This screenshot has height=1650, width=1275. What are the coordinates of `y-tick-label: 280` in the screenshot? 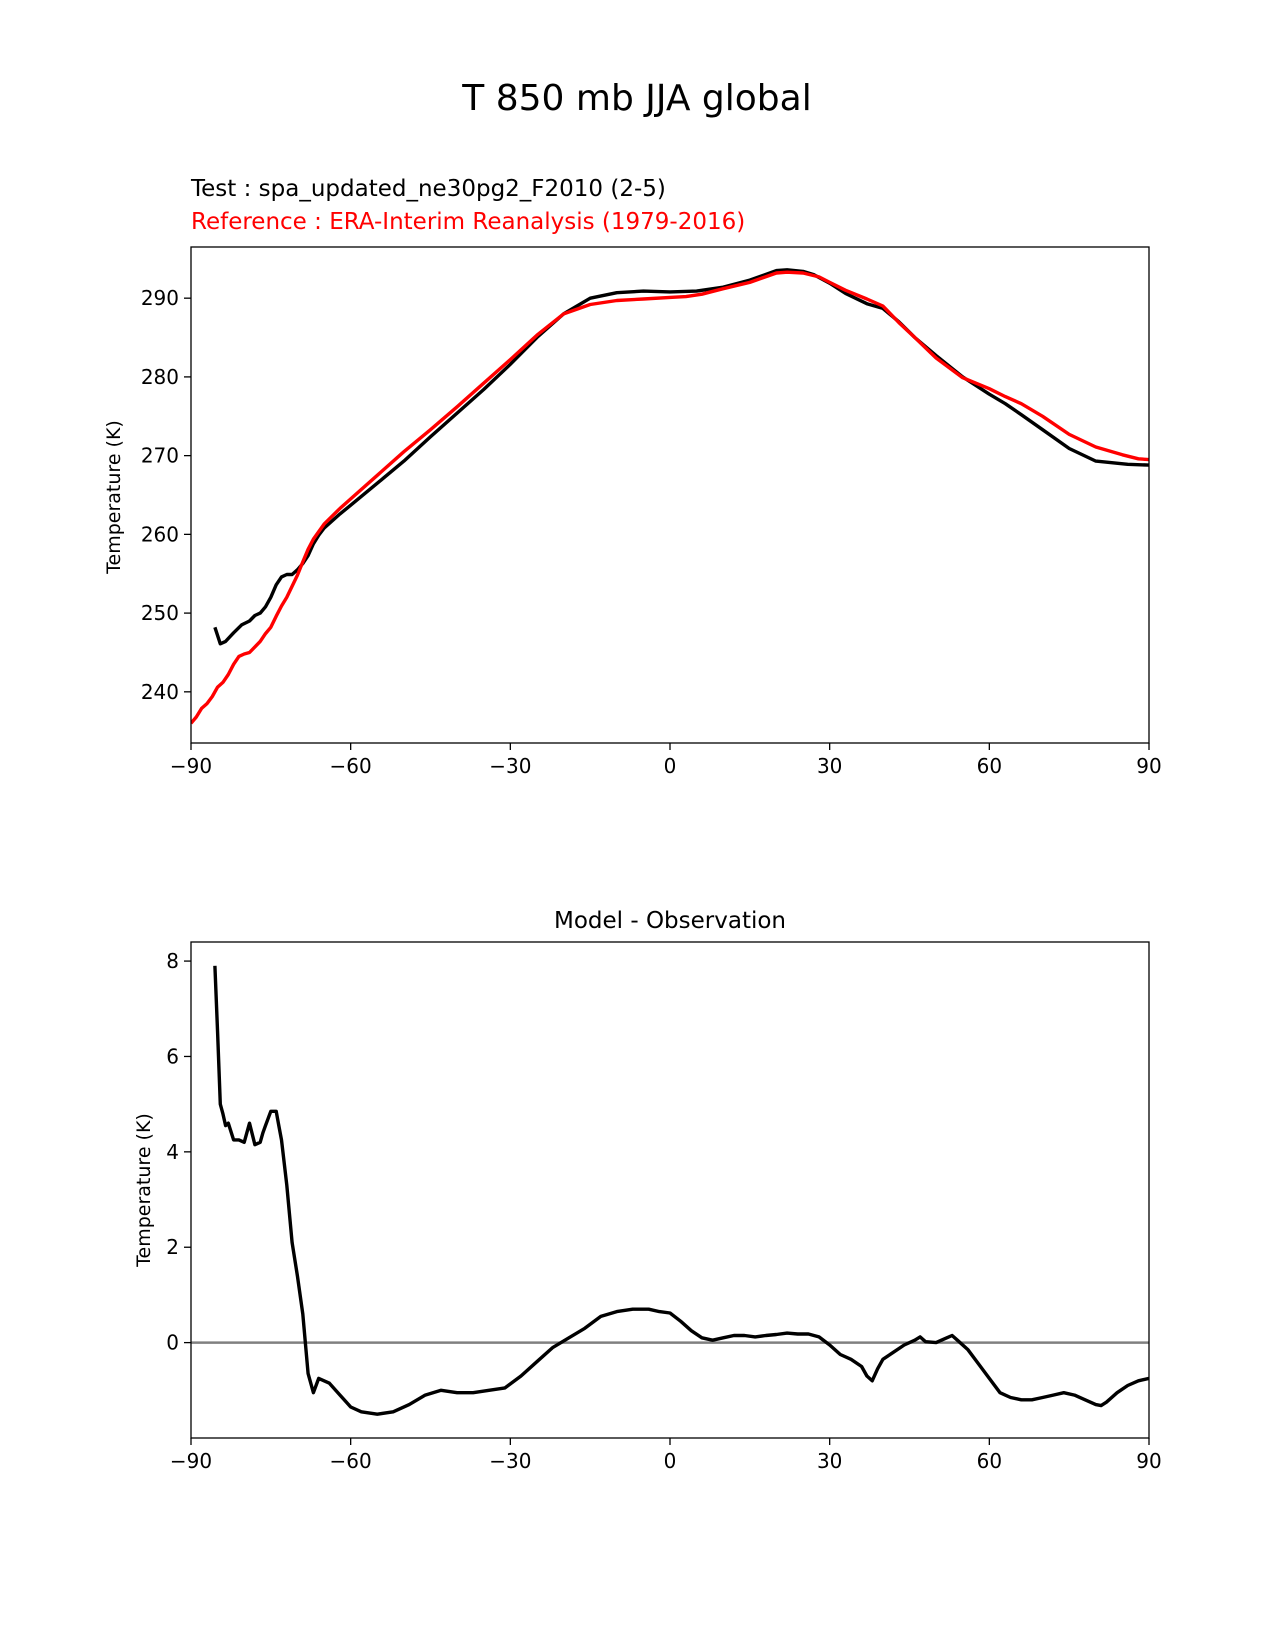 It's located at (160, 377).